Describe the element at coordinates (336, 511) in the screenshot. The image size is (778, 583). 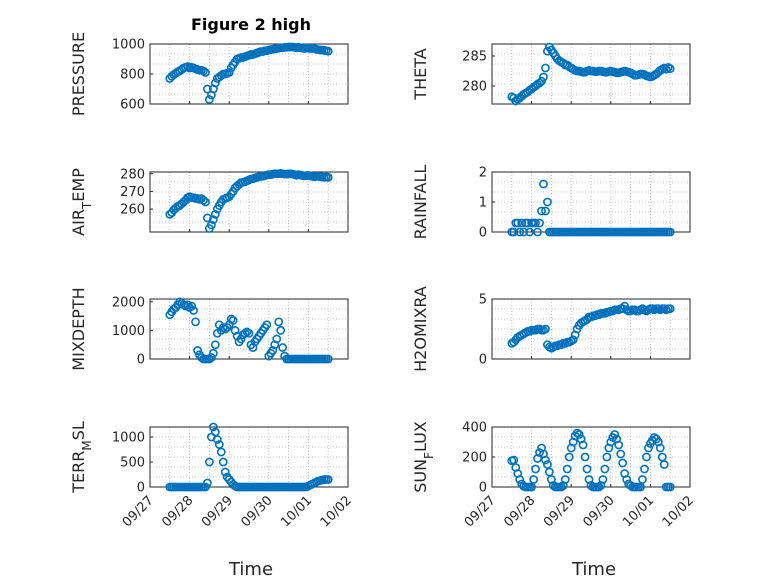
I see `x-tick-label: 10/02` at that location.